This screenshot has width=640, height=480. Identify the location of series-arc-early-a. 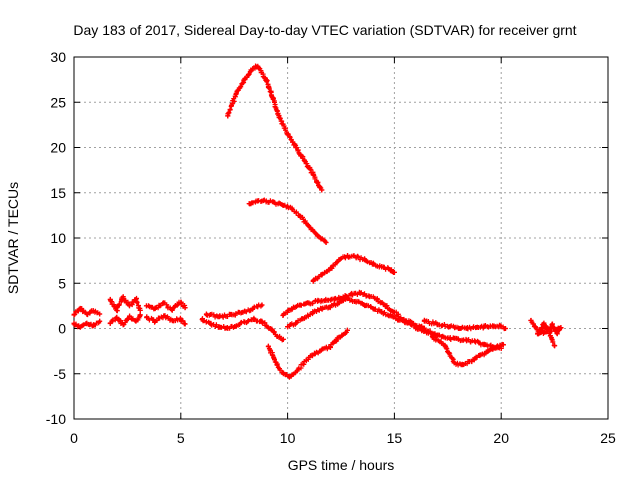
(87, 311).